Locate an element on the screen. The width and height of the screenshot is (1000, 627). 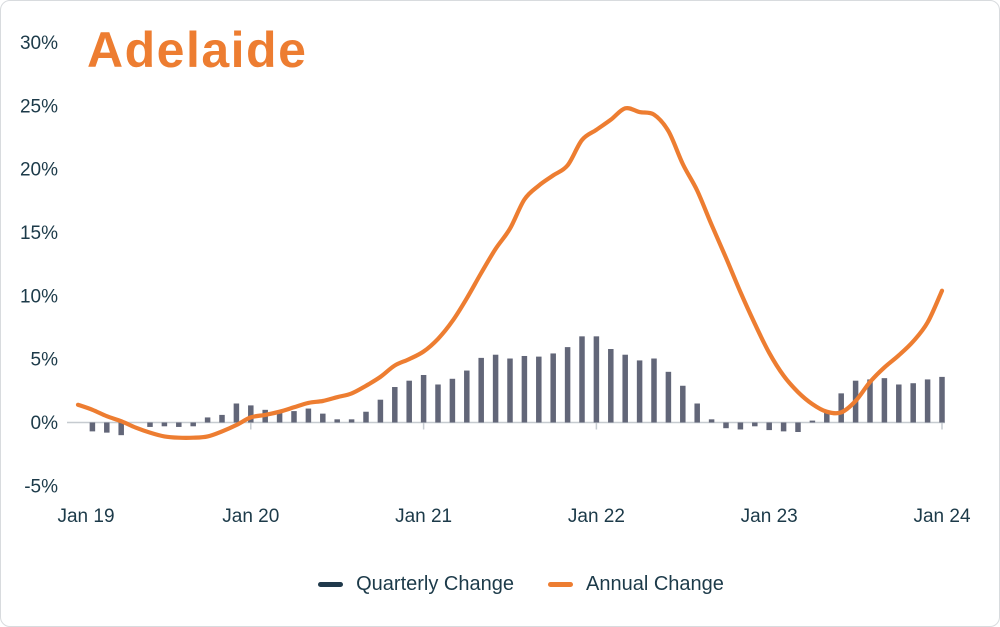
x-axis-label: Jan 22 is located at coordinates (596, 516).